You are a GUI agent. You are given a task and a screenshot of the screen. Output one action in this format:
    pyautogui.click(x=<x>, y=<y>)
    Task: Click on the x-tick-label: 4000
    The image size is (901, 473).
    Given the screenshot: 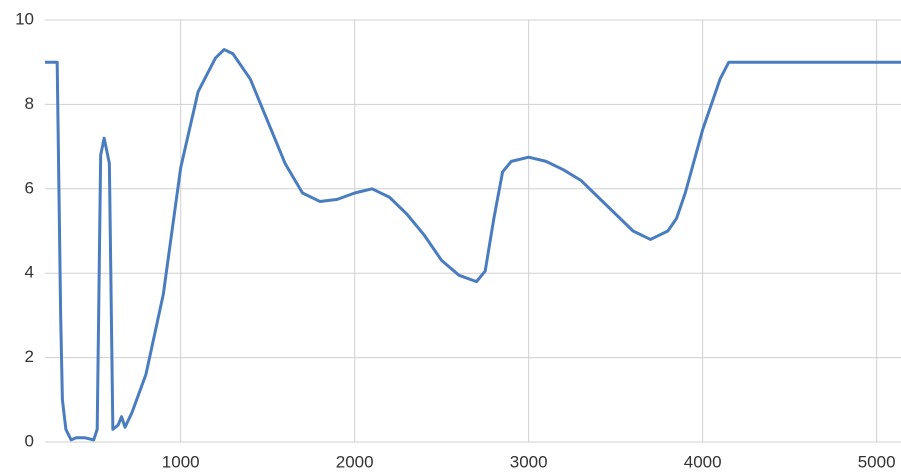 What is the action you would take?
    pyautogui.click(x=703, y=461)
    